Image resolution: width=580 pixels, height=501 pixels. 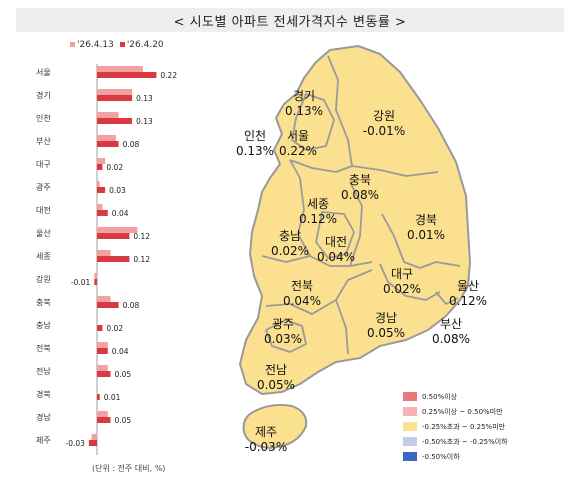 What do you see at coordinates (43, 440) in the screenshot?
I see `category-label: 제주` at bounding box center [43, 440].